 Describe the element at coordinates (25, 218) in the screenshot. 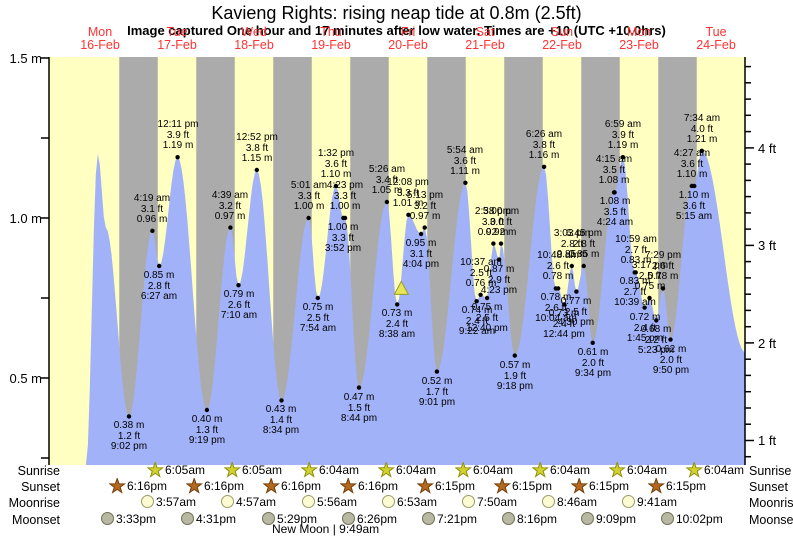

I see `left-axis-tick-label: 1.0 m` at that location.